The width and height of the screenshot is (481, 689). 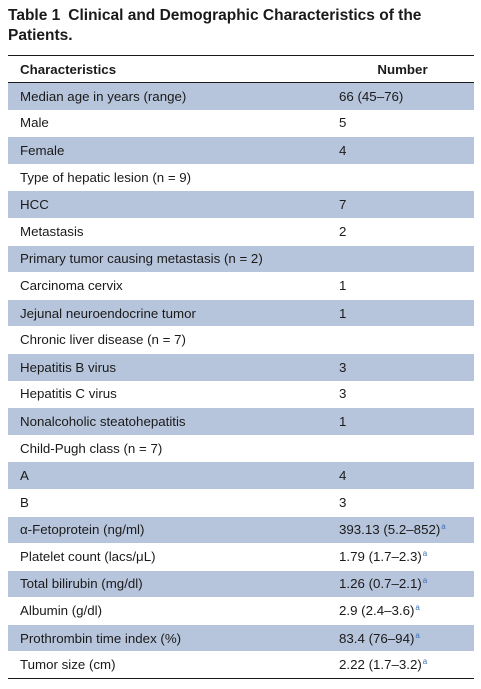 I want to click on row-number: 7, so click(x=402, y=204).